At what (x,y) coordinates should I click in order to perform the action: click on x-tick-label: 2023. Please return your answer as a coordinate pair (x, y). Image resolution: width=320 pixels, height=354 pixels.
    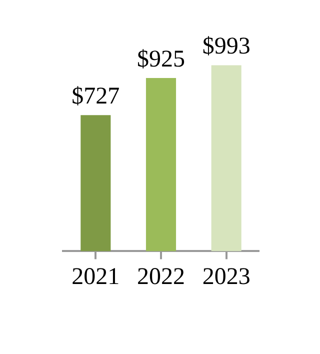
    Looking at the image, I should click on (226, 277).